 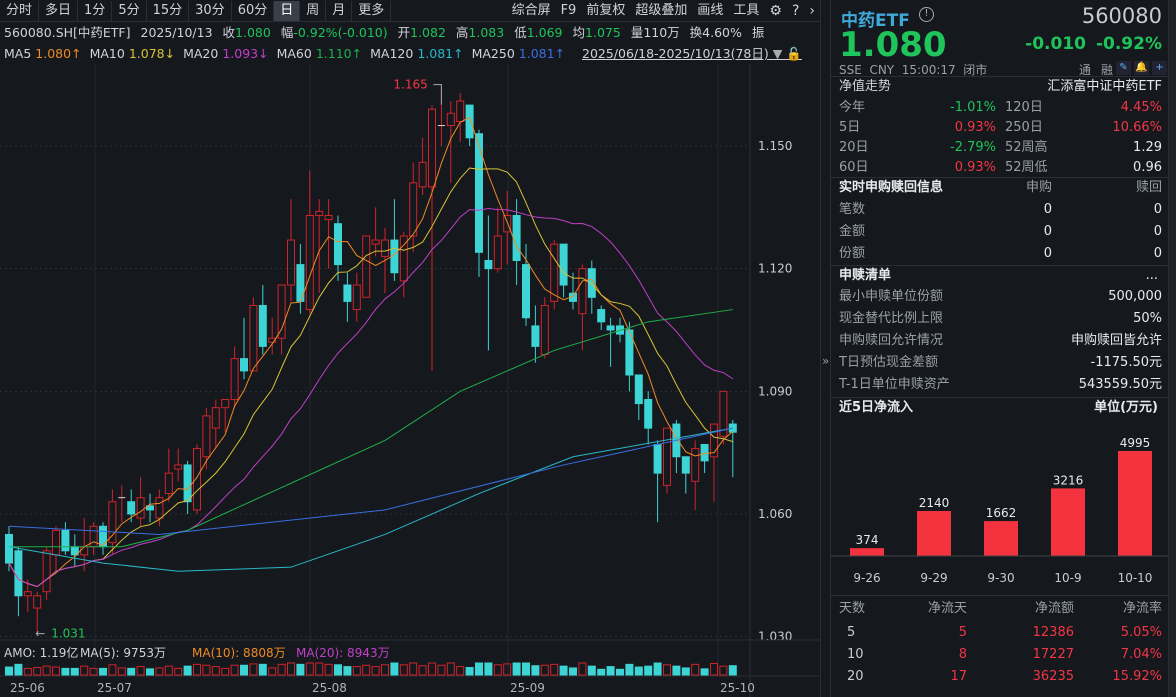 I want to click on nav-row: 20日 -2.79% 52周高 1.29, so click(x=1000, y=147).